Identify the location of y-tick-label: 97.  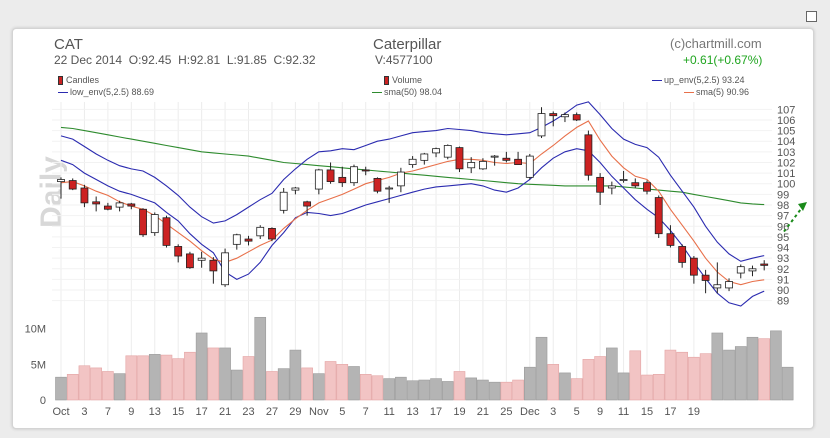
(783, 217).